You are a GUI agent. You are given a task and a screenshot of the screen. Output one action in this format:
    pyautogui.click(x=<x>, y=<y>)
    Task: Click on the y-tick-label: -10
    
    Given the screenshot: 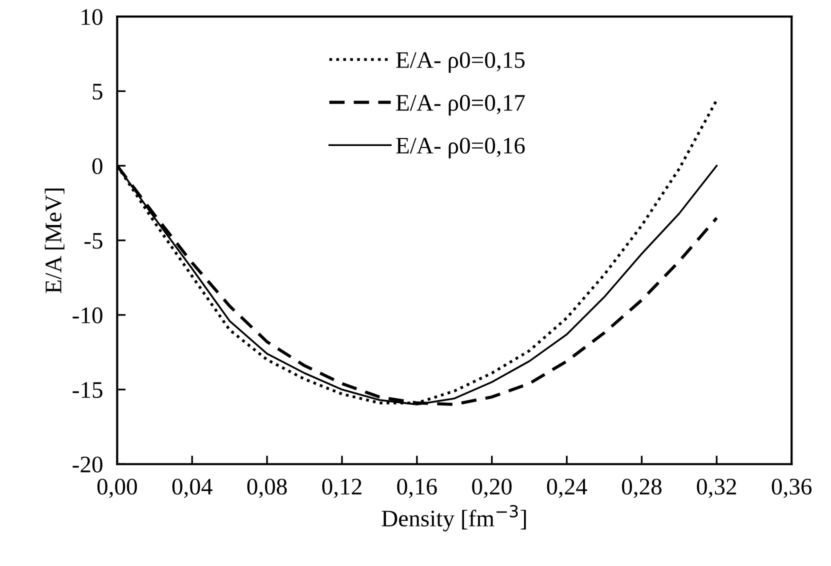 What is the action you would take?
    pyautogui.click(x=87, y=315)
    